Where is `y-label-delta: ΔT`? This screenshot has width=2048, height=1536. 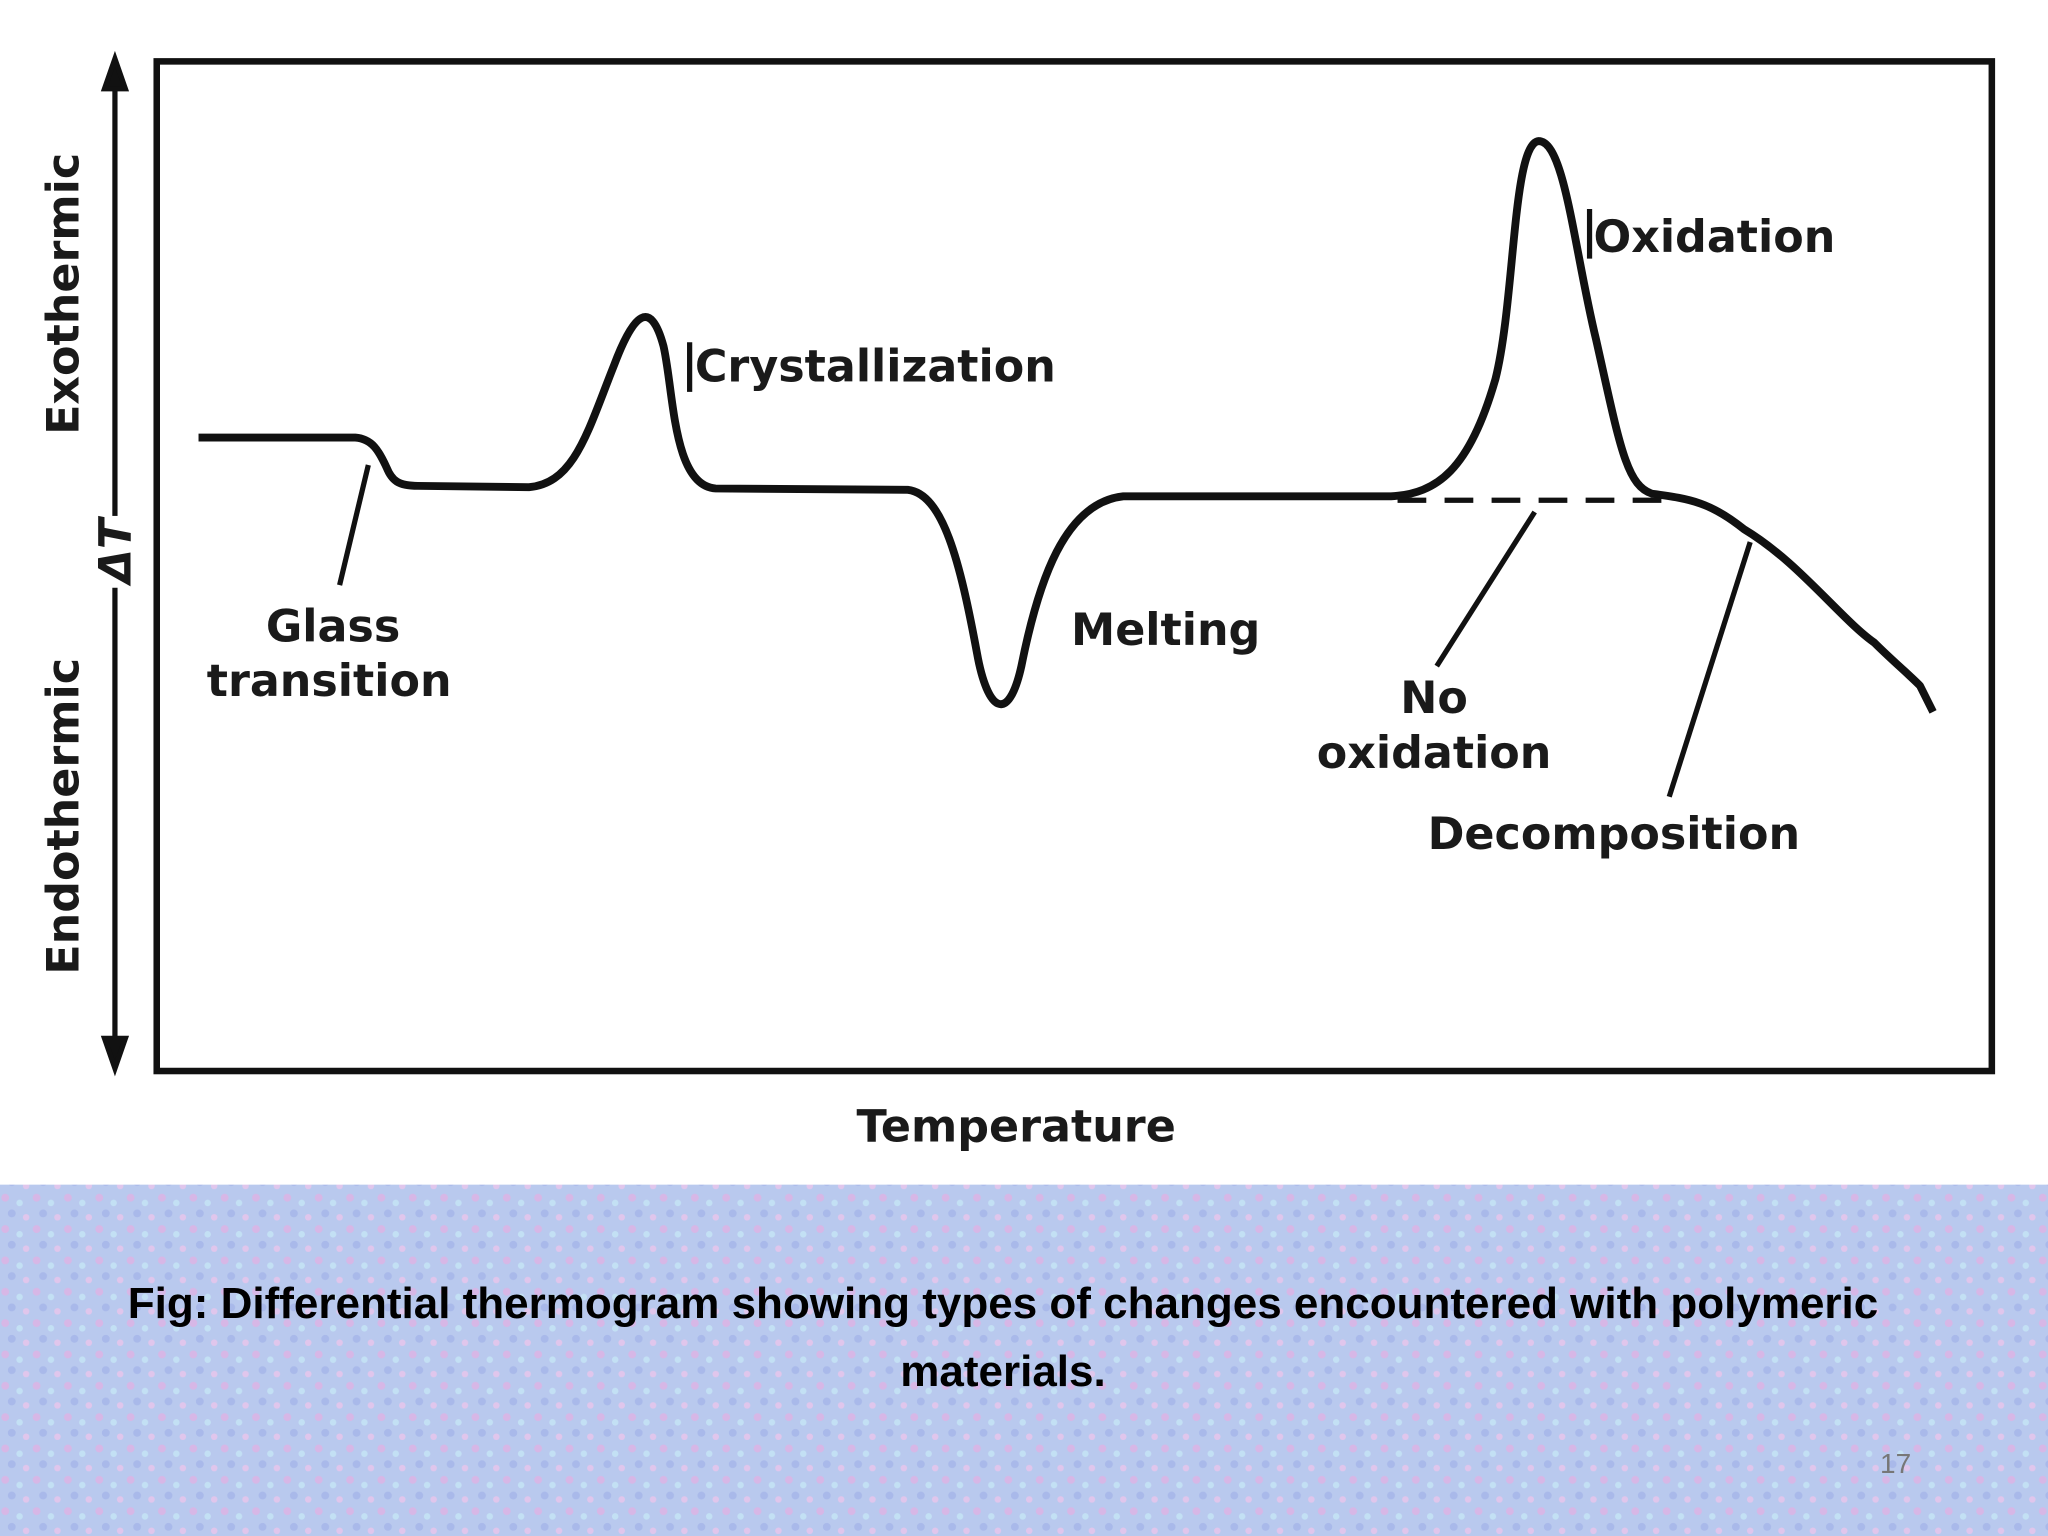
y-label-delta: ΔT is located at coordinates (116, 550).